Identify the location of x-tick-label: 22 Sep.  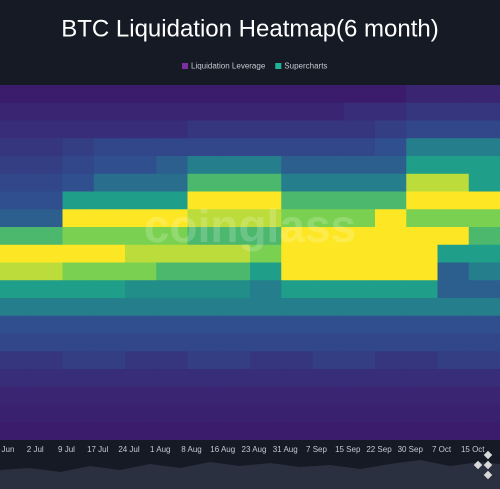
(379, 449).